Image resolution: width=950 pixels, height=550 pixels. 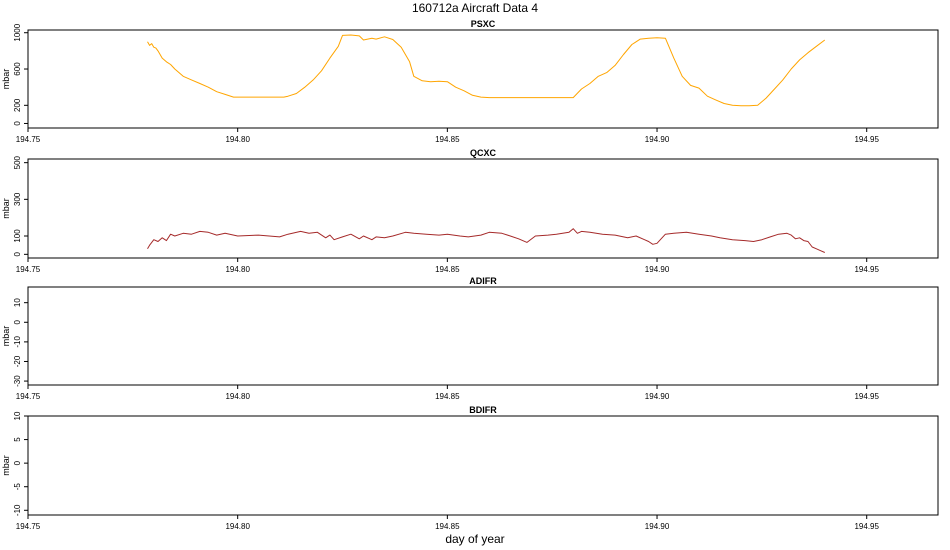 I want to click on y-tick-label: -5, so click(x=17, y=487).